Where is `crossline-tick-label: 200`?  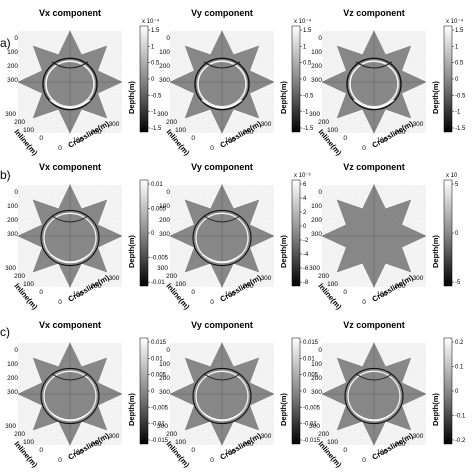
crossline-tick-label: 200 is located at coordinates (96, 444).